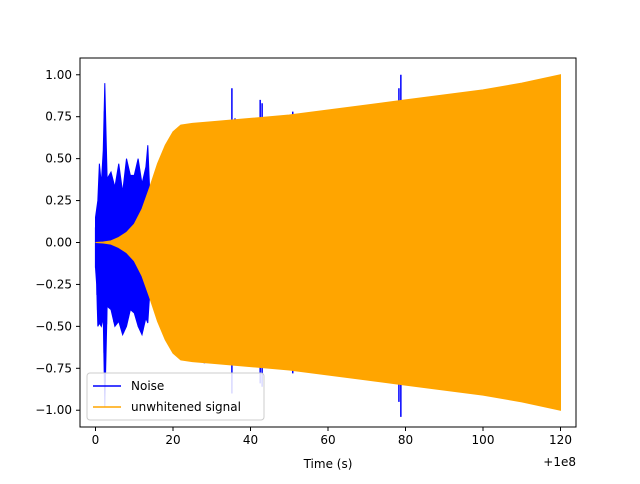  I want to click on legend: Noise unwhitened signal, so click(175, 396).